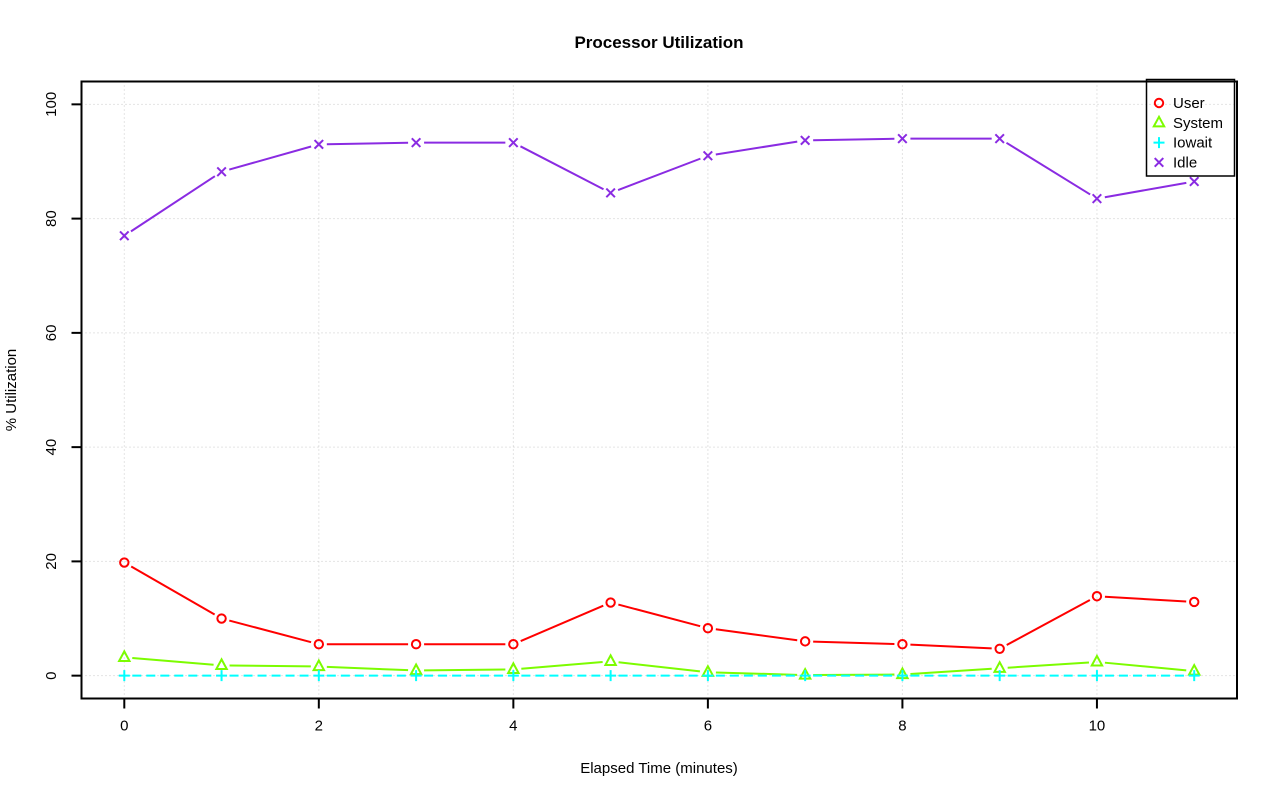 This screenshot has height=801, width=1280. What do you see at coordinates (902, 726) in the screenshot?
I see `x-tick-label: 8` at bounding box center [902, 726].